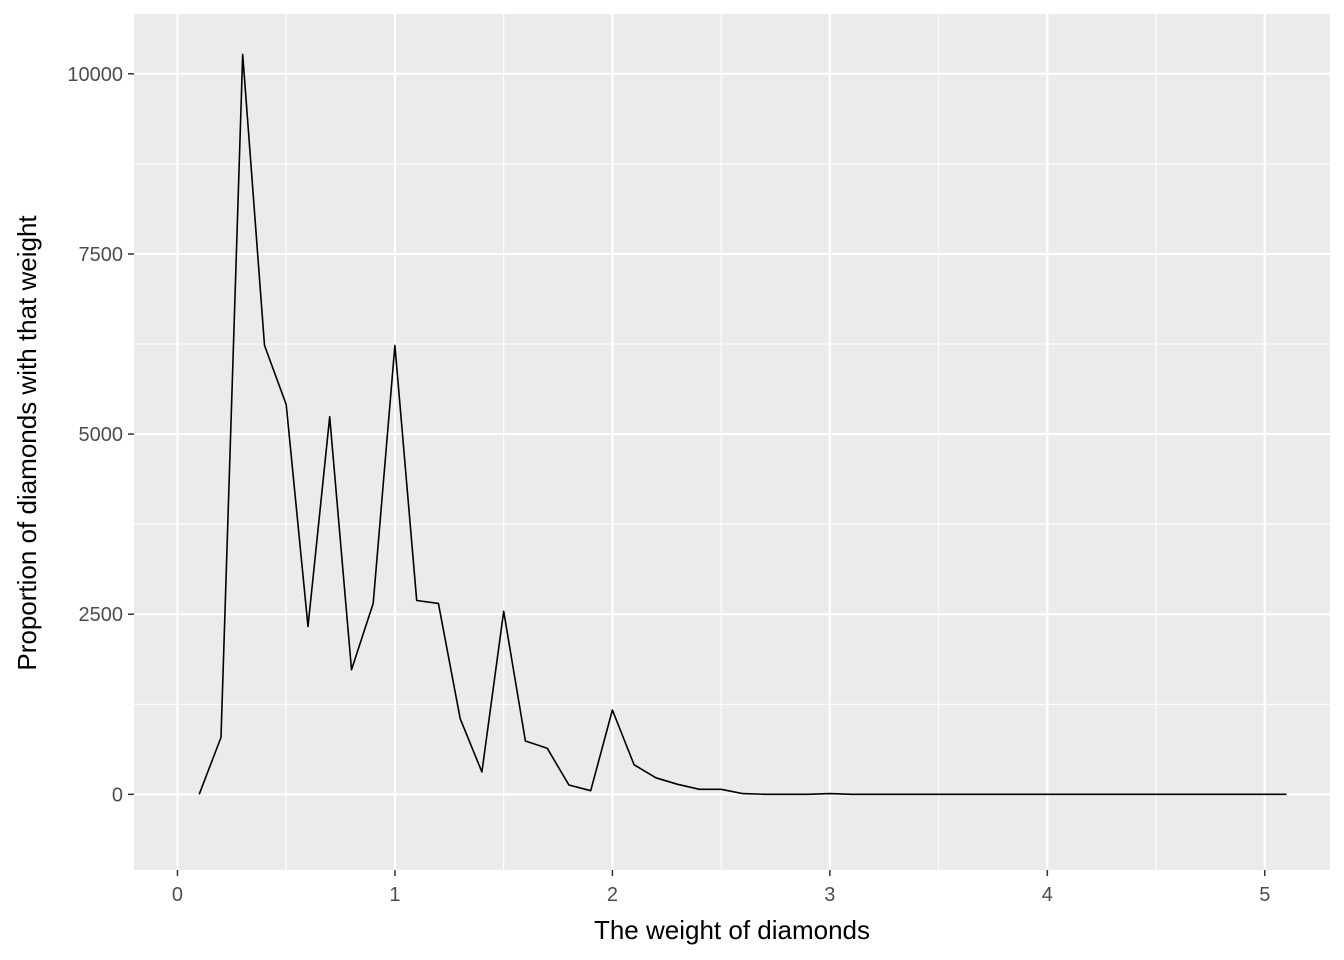 The image size is (1344, 960). Describe the element at coordinates (101, 615) in the screenshot. I see `y-tick-label: 2500` at that location.